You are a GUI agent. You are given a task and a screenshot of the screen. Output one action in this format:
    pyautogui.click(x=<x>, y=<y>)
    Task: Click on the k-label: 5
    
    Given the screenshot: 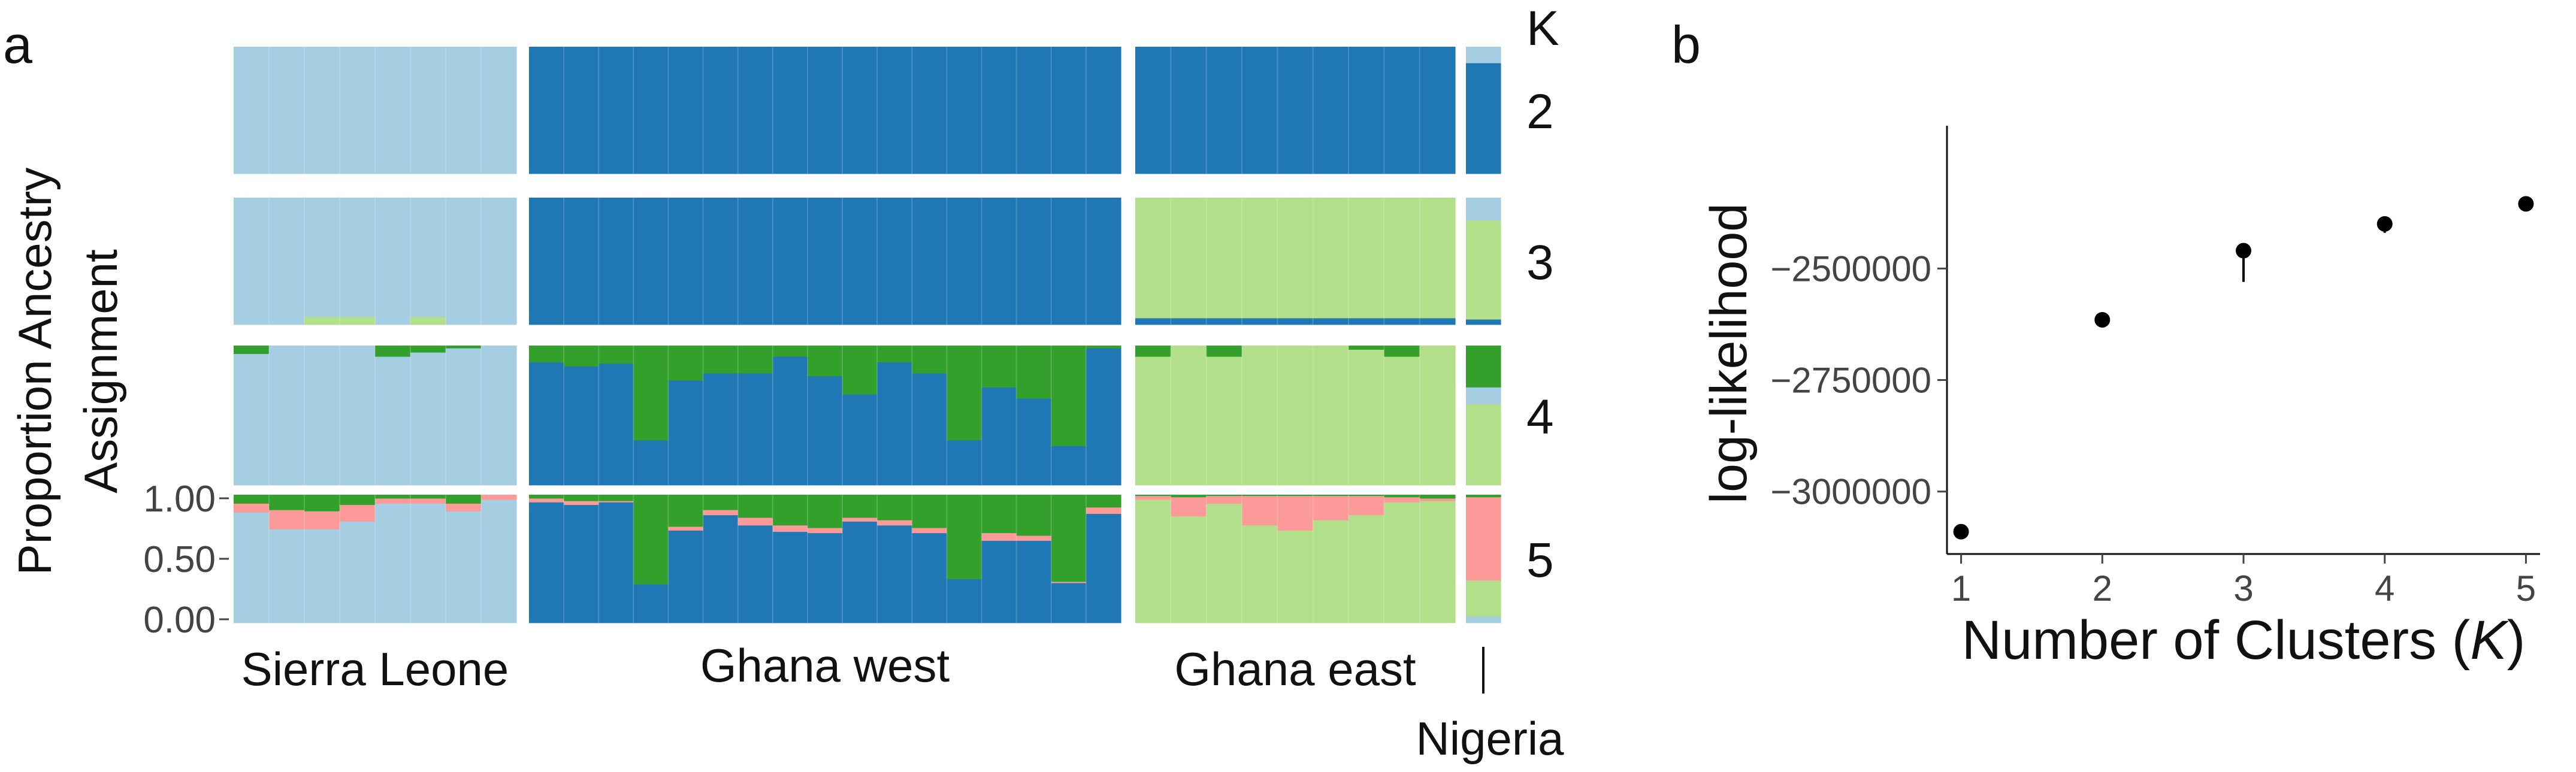 What is the action you would take?
    pyautogui.click(x=1540, y=560)
    